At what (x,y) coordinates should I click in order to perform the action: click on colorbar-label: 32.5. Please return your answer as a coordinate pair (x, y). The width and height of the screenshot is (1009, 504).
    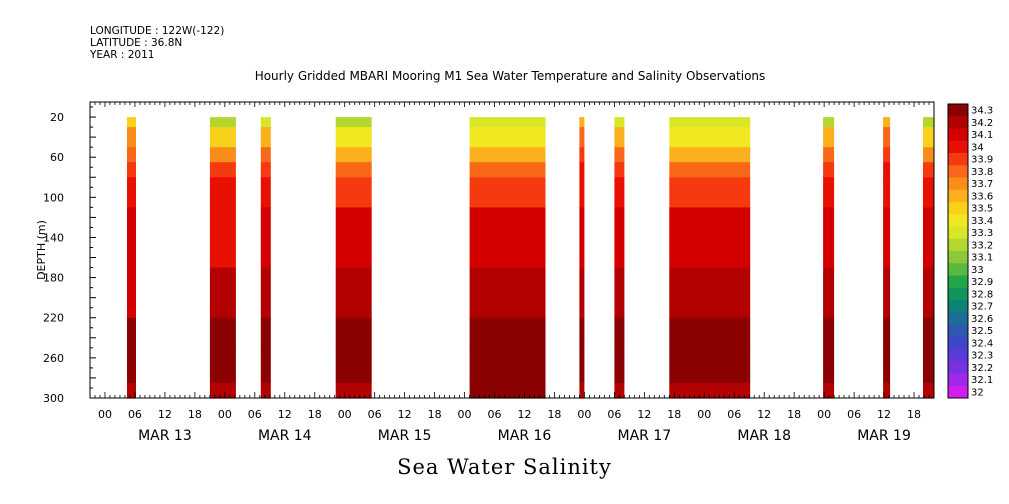
    Looking at the image, I should click on (982, 331).